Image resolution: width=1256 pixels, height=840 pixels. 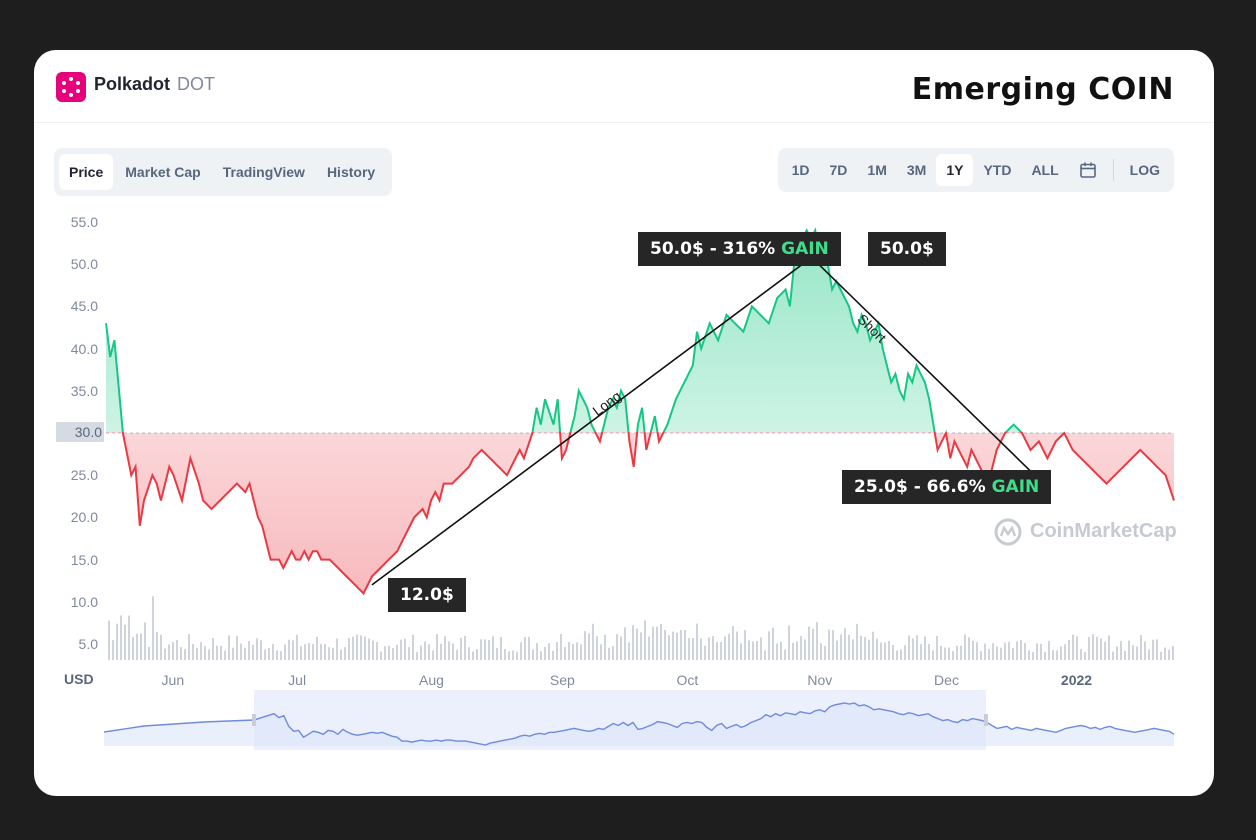 What do you see at coordinates (997, 170) in the screenshot?
I see `range-ytd: YTD` at bounding box center [997, 170].